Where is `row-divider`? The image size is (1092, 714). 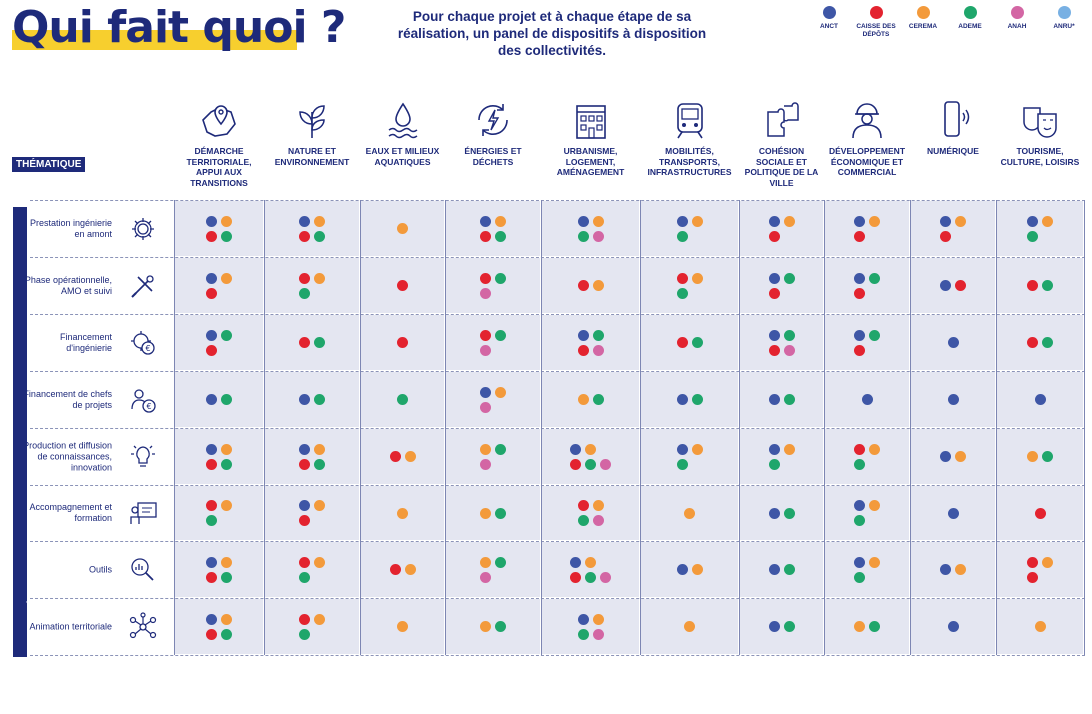 row-divider is located at coordinates (557, 598).